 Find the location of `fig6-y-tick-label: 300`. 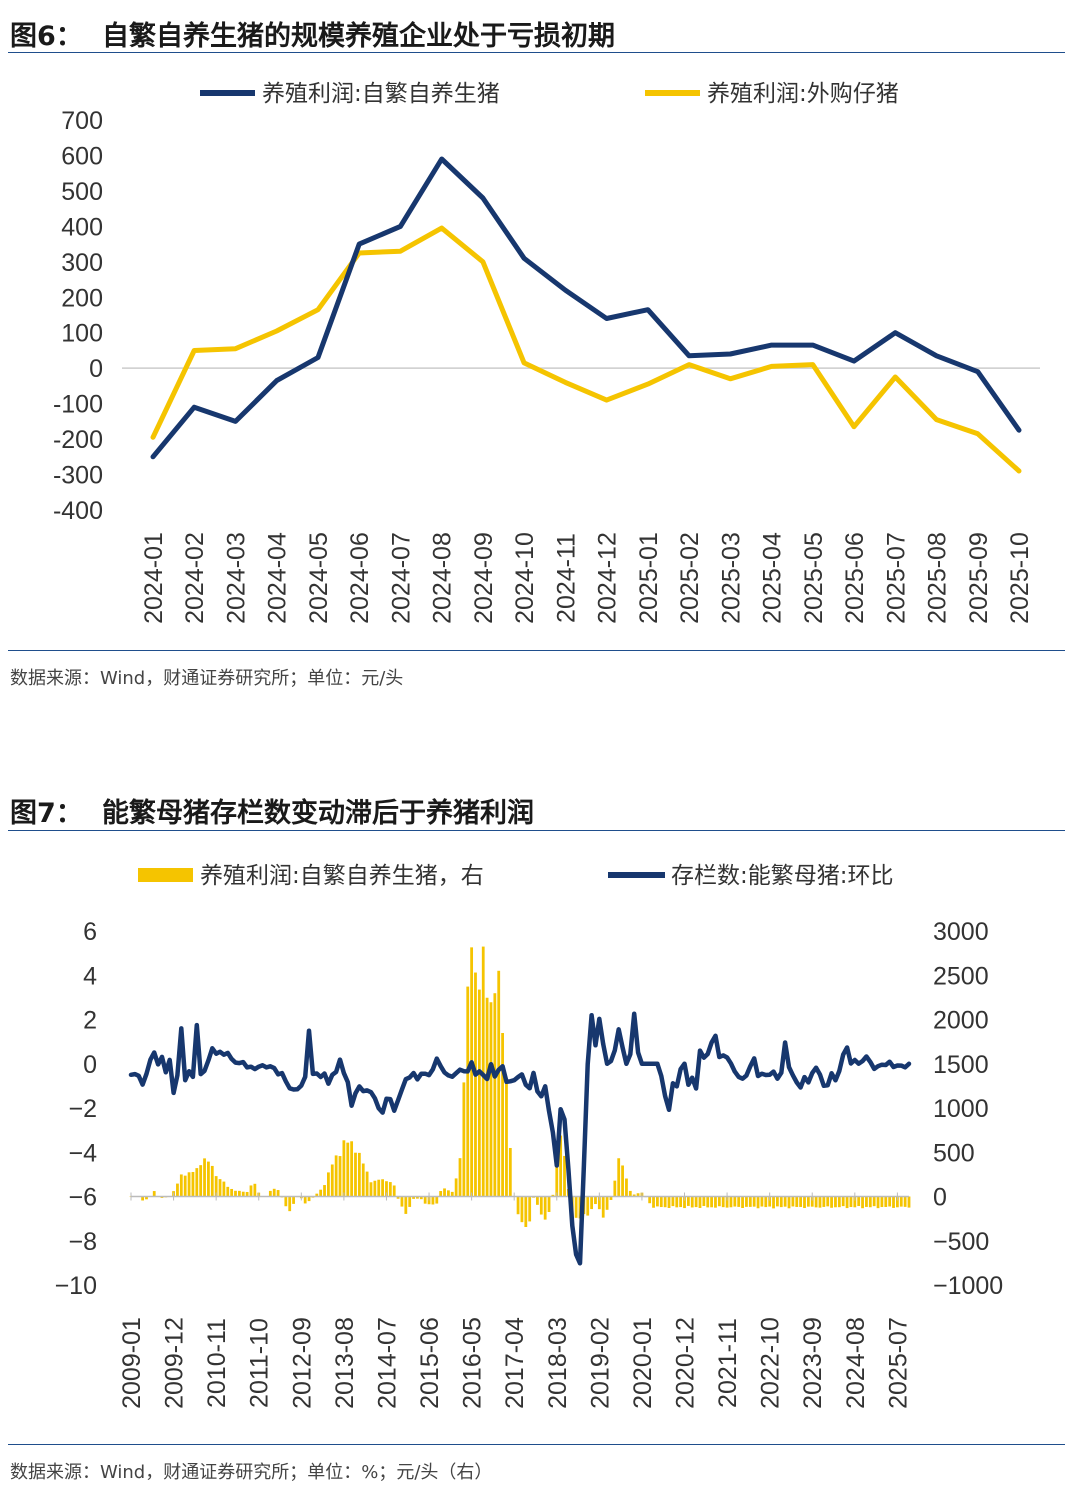

fig6-y-tick-label: 300 is located at coordinates (82, 263).